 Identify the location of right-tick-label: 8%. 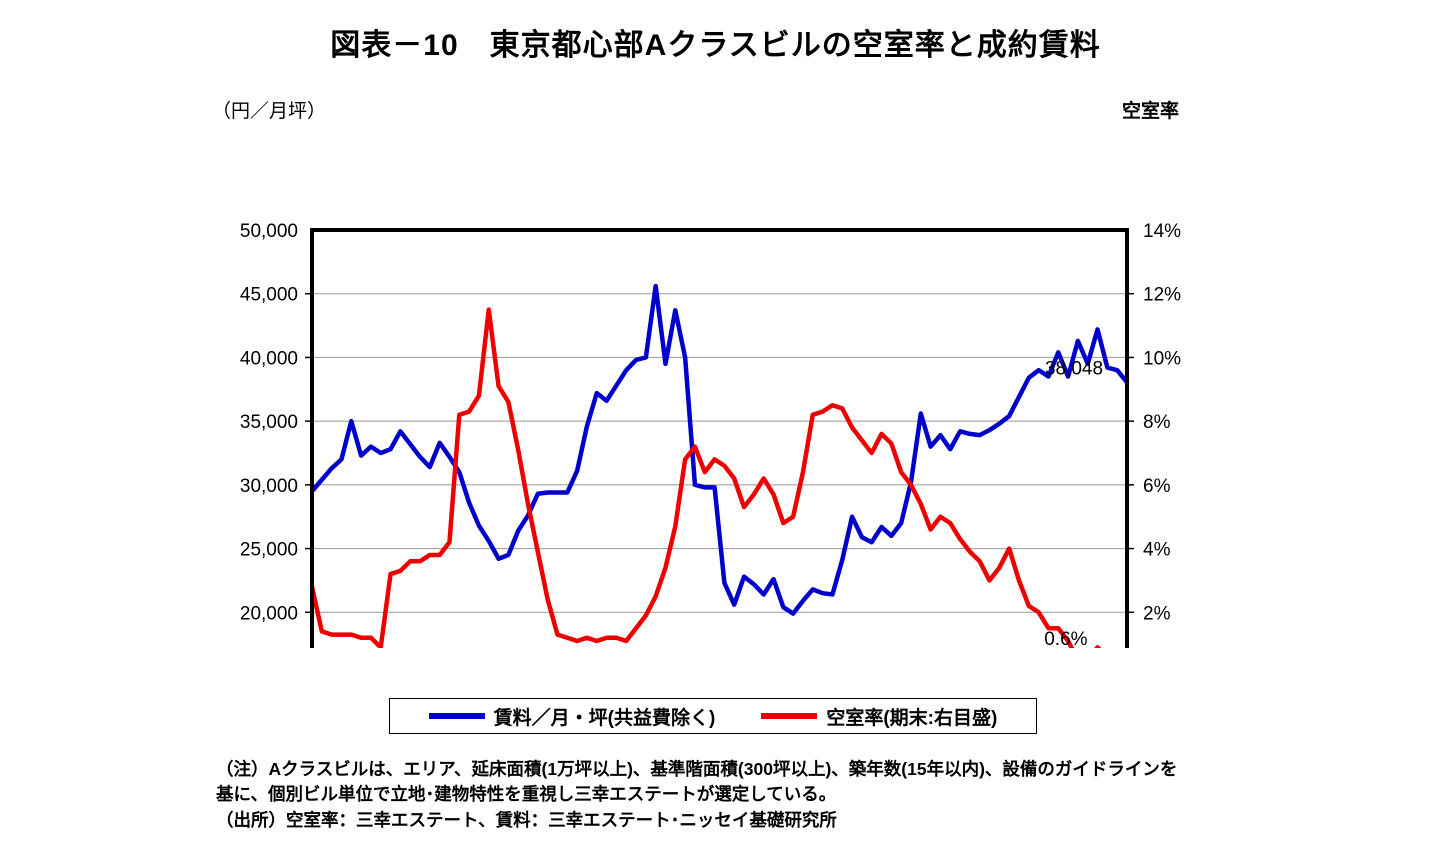
(1157, 422).